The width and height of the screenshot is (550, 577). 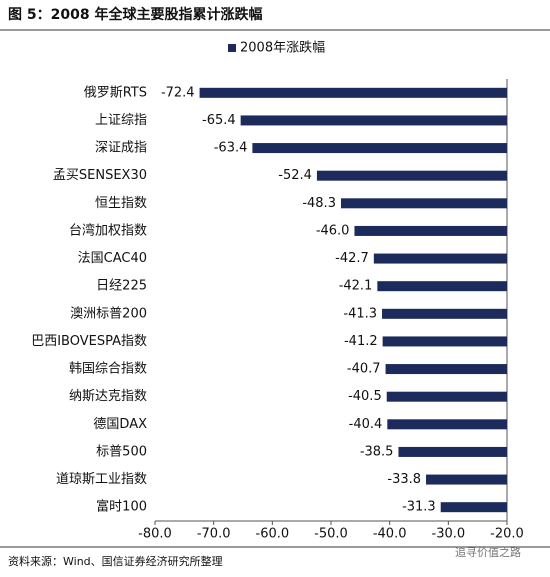 What do you see at coordinates (231, 148) in the screenshot?
I see `value-label: -63.4` at bounding box center [231, 148].